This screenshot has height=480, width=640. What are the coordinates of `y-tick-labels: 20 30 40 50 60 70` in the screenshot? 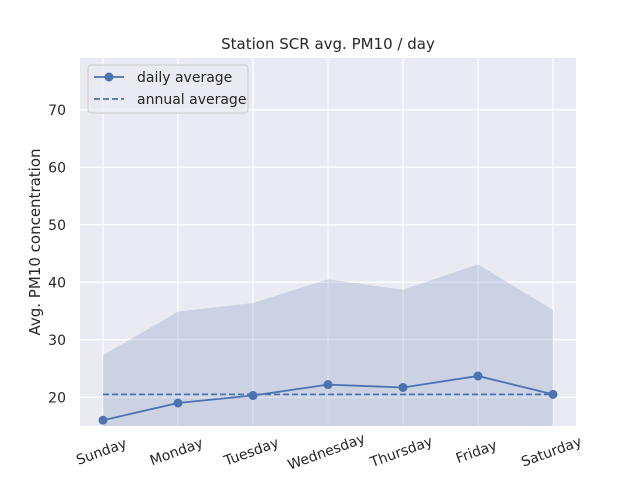 It's located at (57, 255).